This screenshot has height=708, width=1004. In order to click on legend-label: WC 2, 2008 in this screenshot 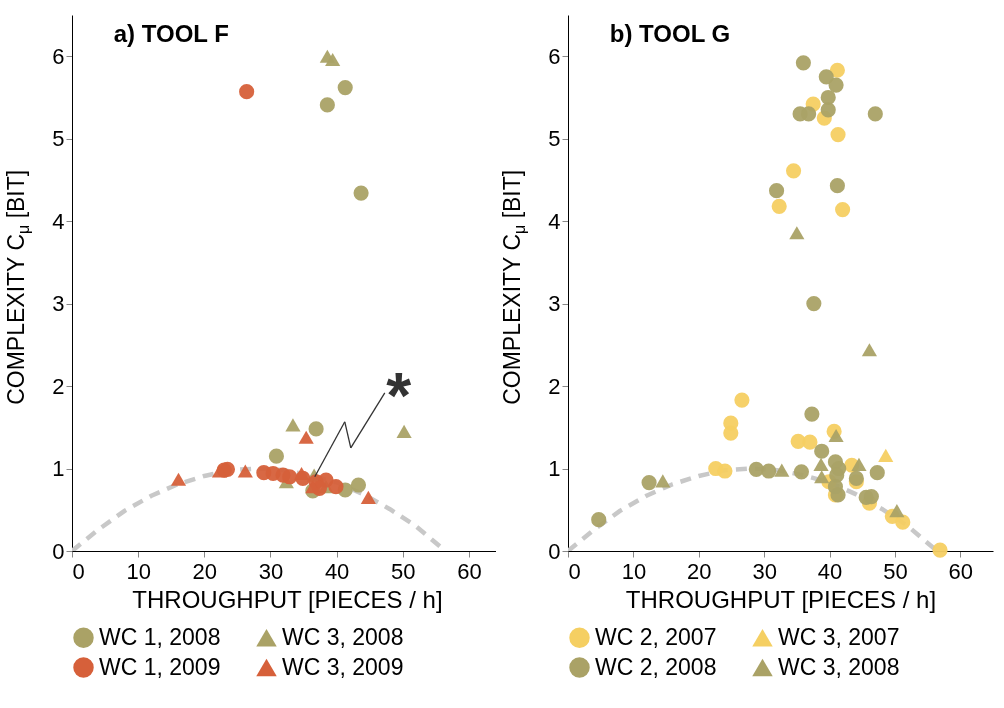, I will do `click(656, 666)`.